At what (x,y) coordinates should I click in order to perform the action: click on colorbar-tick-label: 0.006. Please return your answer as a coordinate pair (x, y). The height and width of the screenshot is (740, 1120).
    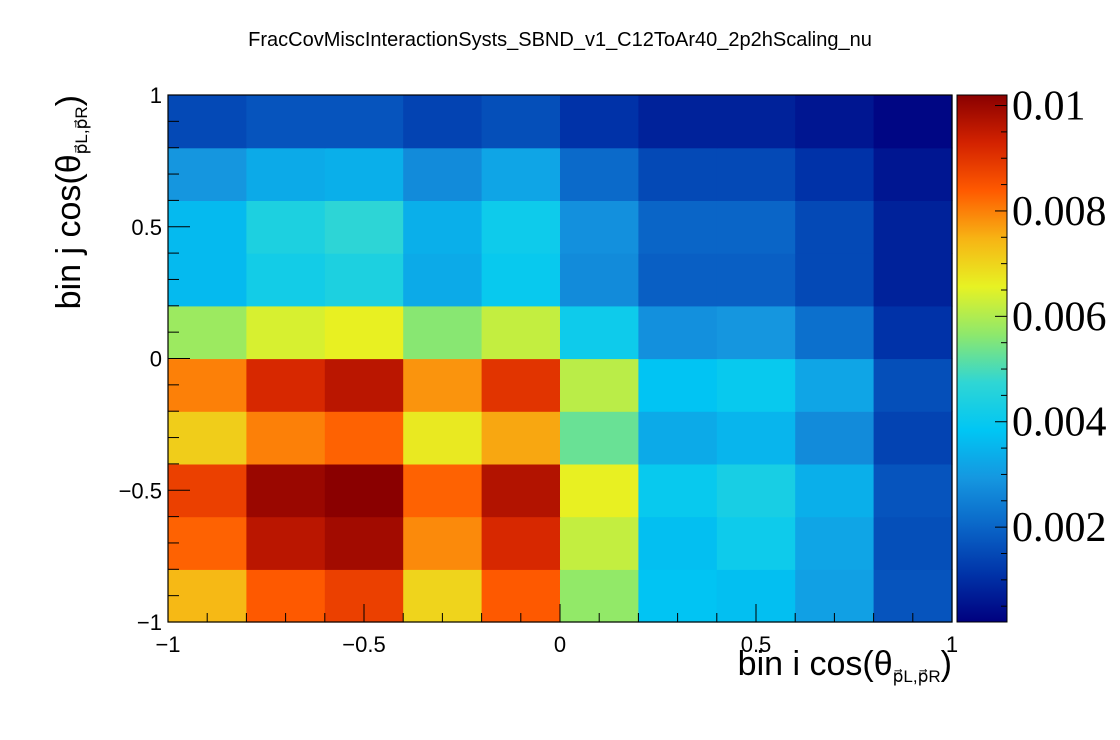
    Looking at the image, I should click on (1059, 317).